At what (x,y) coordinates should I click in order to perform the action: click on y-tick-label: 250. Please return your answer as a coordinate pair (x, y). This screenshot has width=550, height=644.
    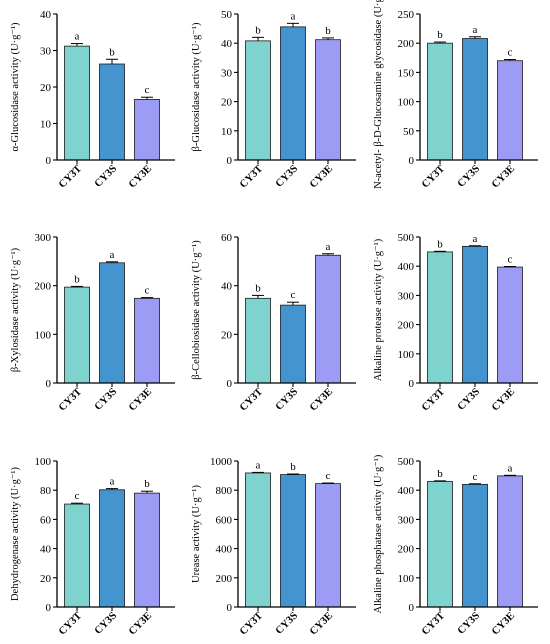
    Looking at the image, I should click on (406, 15).